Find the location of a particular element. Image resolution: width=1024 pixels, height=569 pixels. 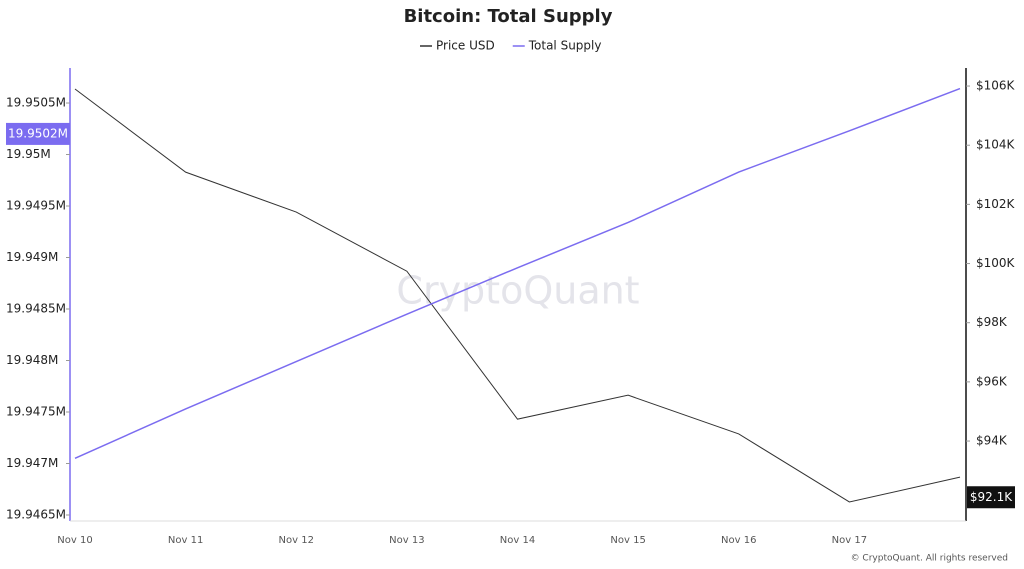

y2-tick-label: $94K is located at coordinates (992, 441).